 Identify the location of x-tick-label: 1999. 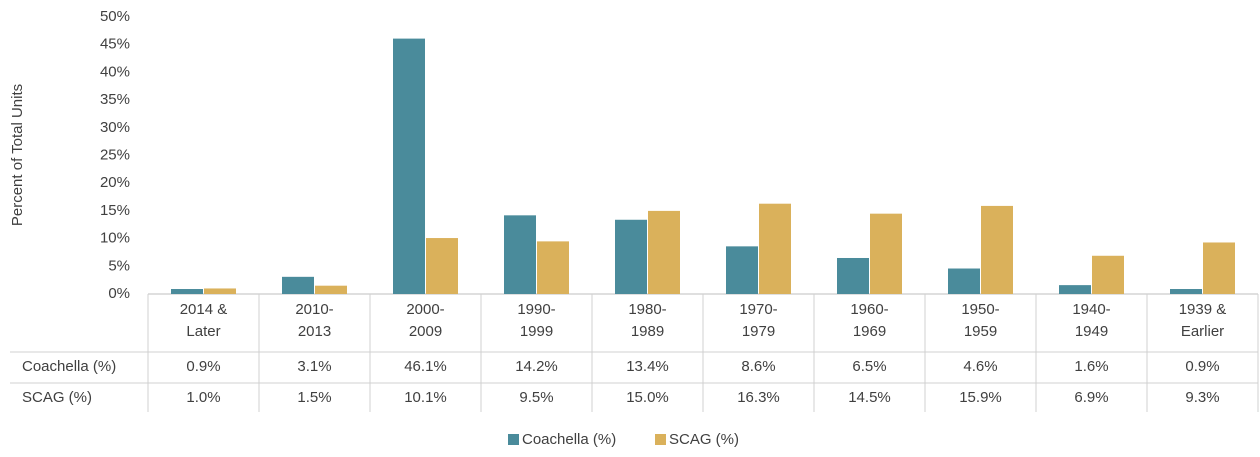
(536, 331).